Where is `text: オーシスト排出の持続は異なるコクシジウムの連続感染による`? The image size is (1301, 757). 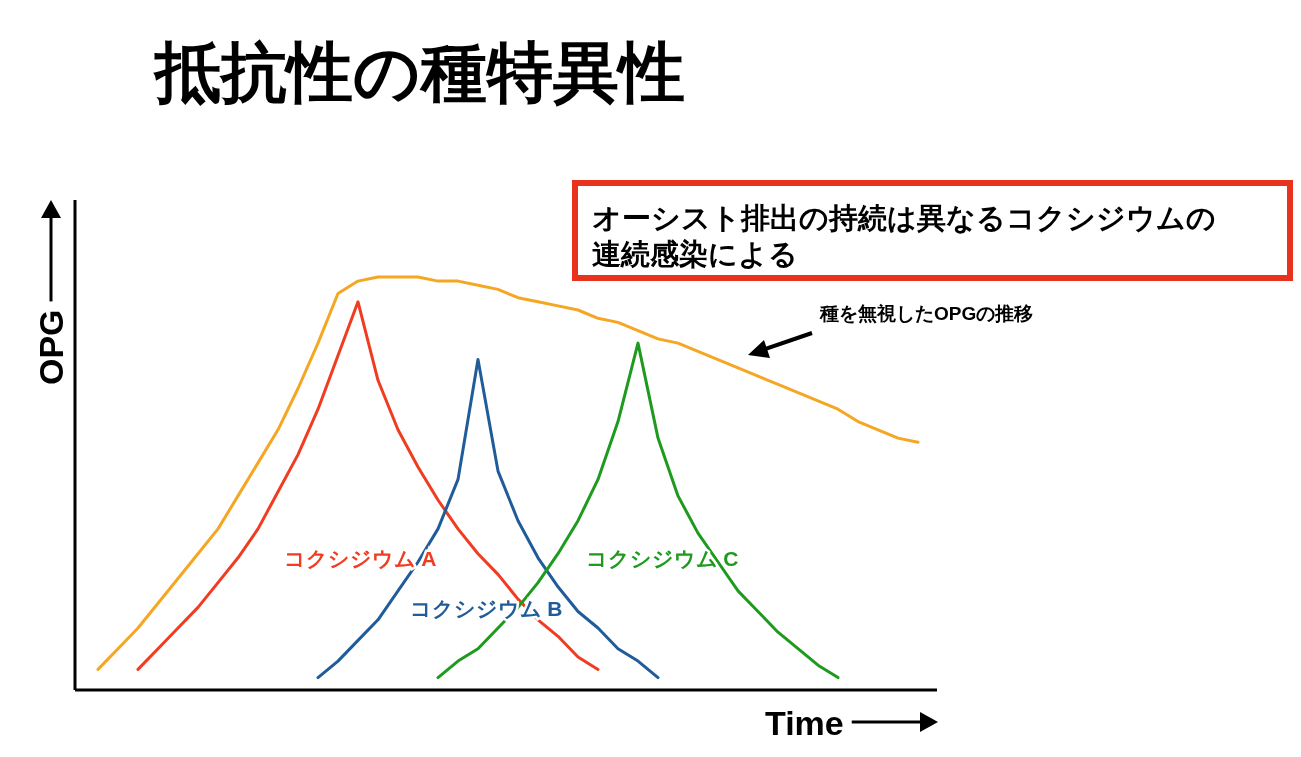
text: オーシスト排出の持続は異なるコクシジウムの連続感染による is located at coordinates (904, 236).